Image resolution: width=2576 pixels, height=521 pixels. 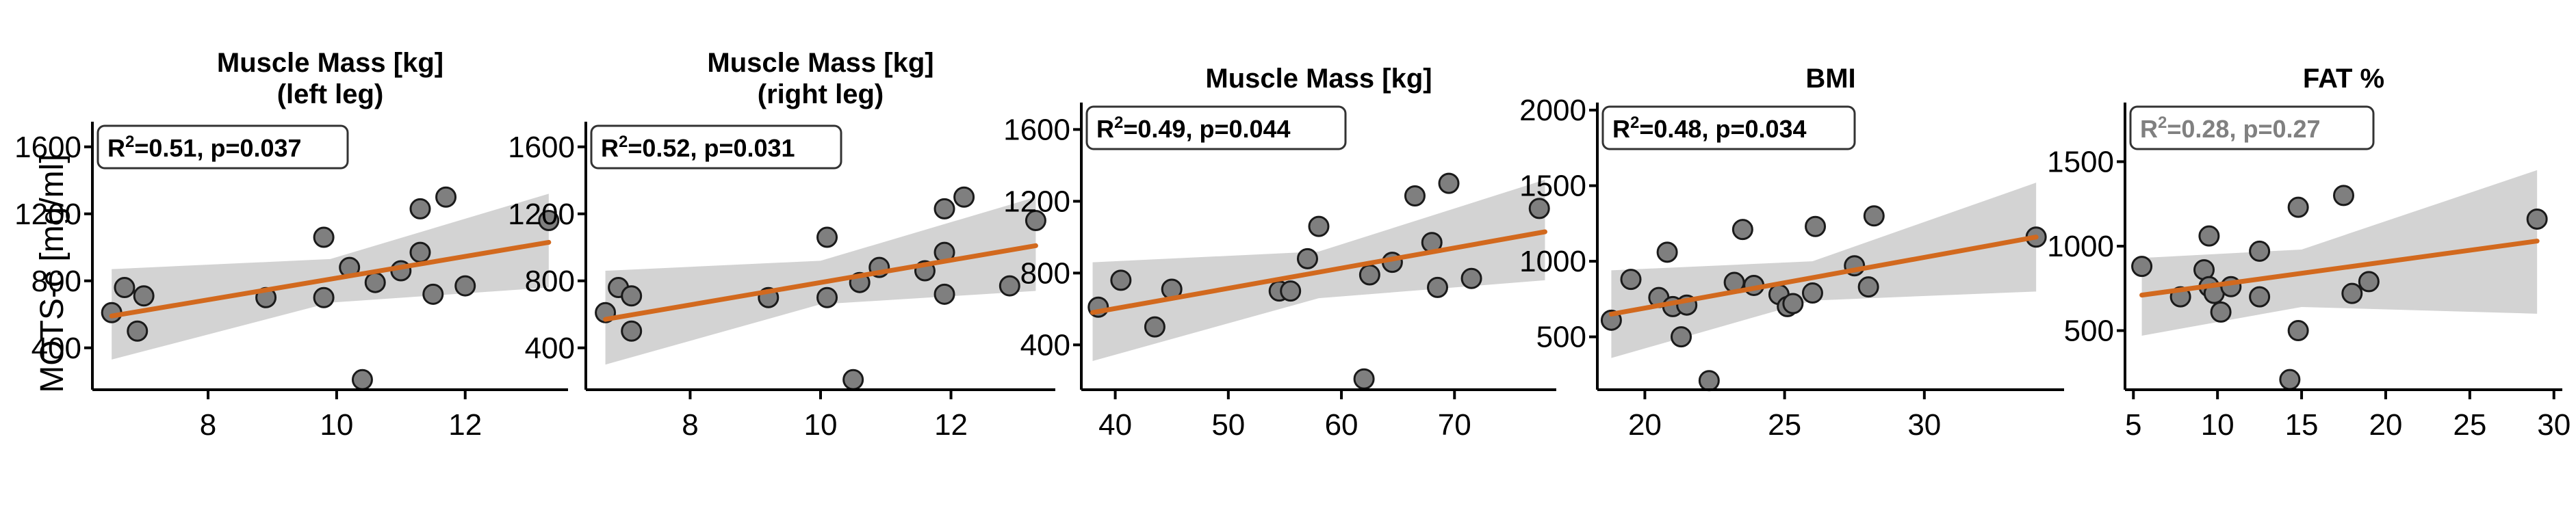 What do you see at coordinates (1228, 425) in the screenshot?
I see `x-tick-label: 50` at bounding box center [1228, 425].